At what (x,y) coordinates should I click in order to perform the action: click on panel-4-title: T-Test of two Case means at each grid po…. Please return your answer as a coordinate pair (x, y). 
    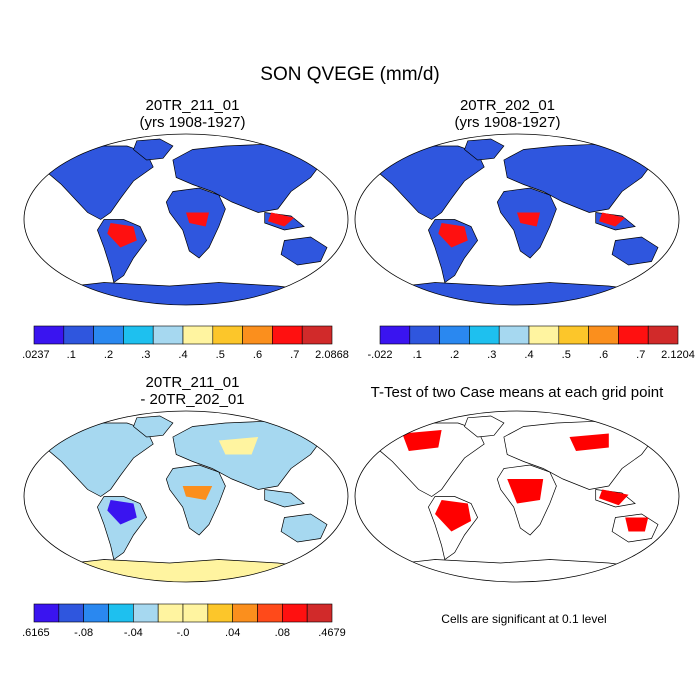
    Looking at the image, I should click on (517, 392).